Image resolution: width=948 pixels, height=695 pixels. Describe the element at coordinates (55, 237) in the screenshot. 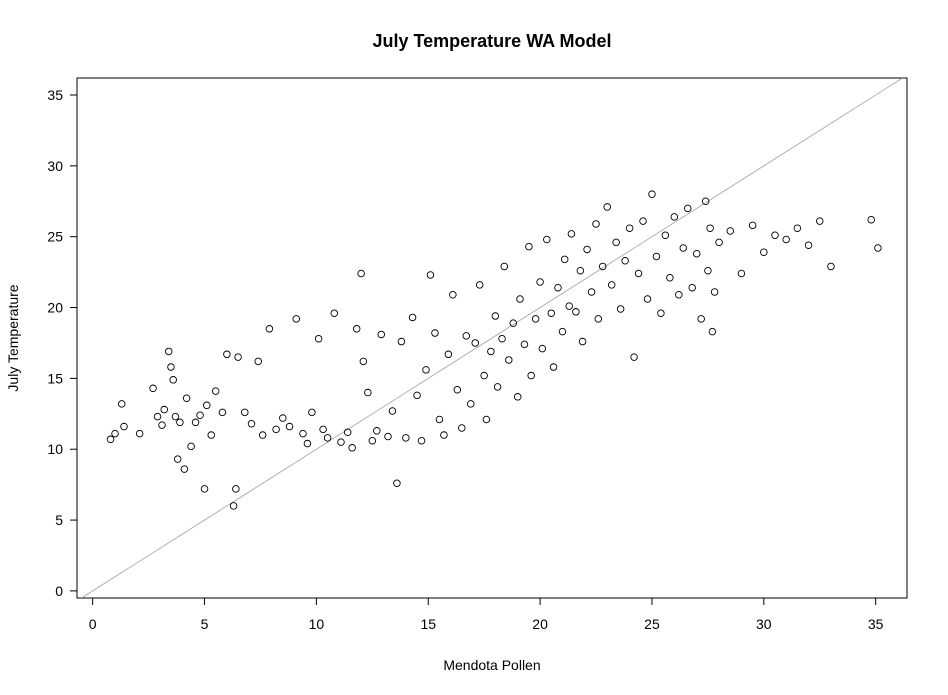

I see `y-tick-label: 25` at that location.